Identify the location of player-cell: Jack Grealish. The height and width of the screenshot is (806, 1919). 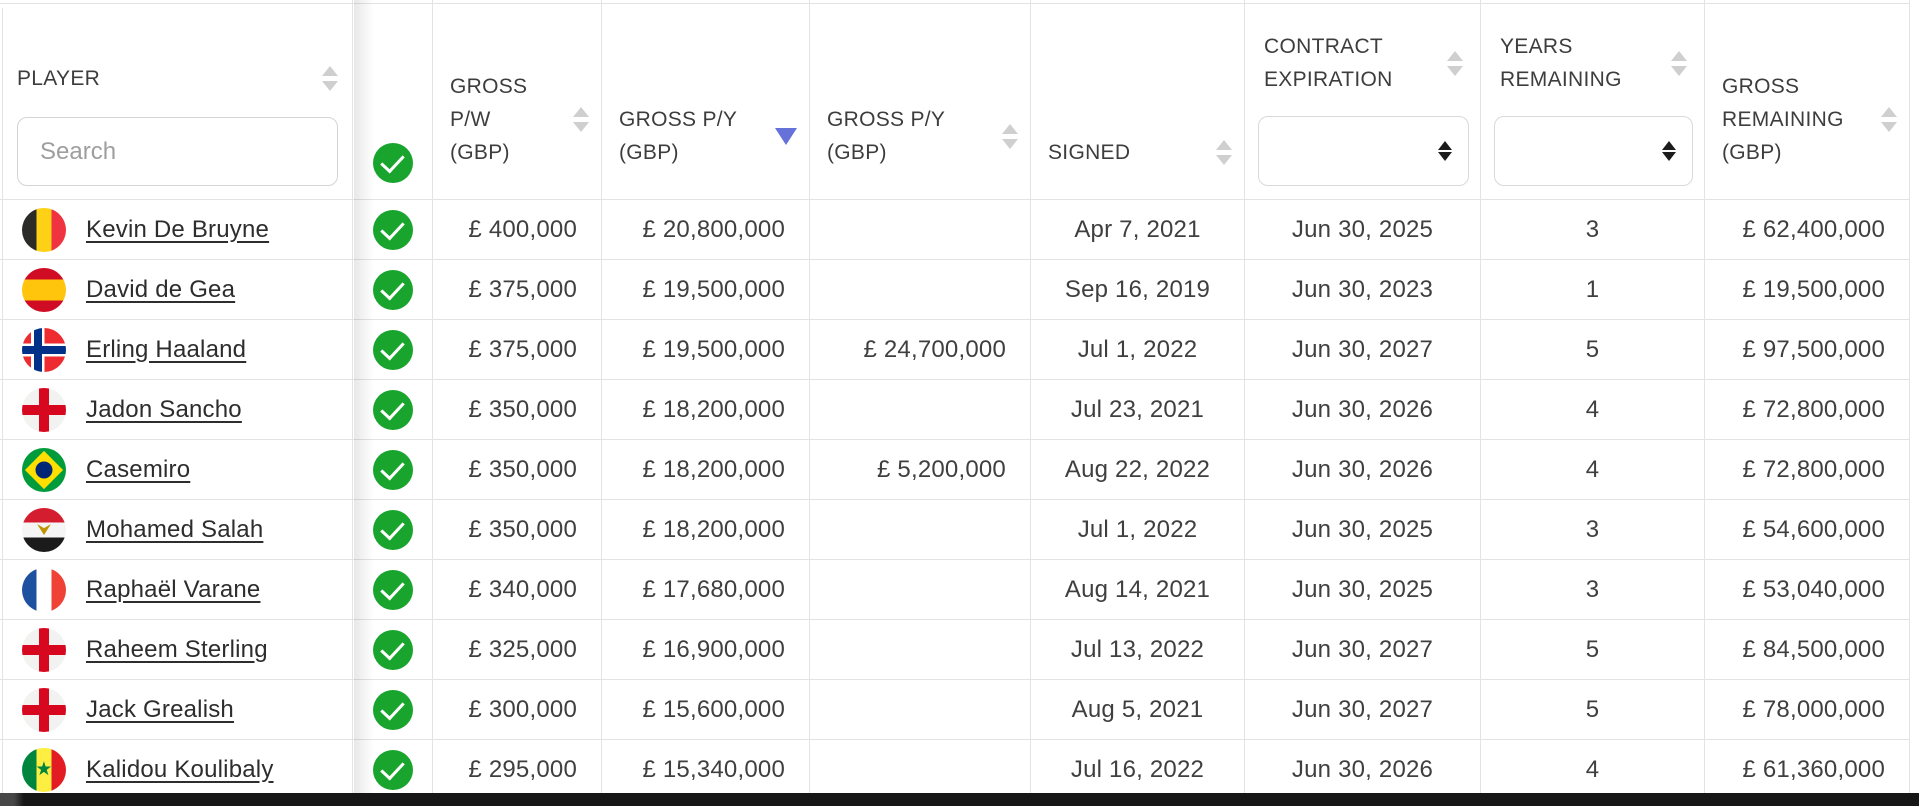
(176, 710).